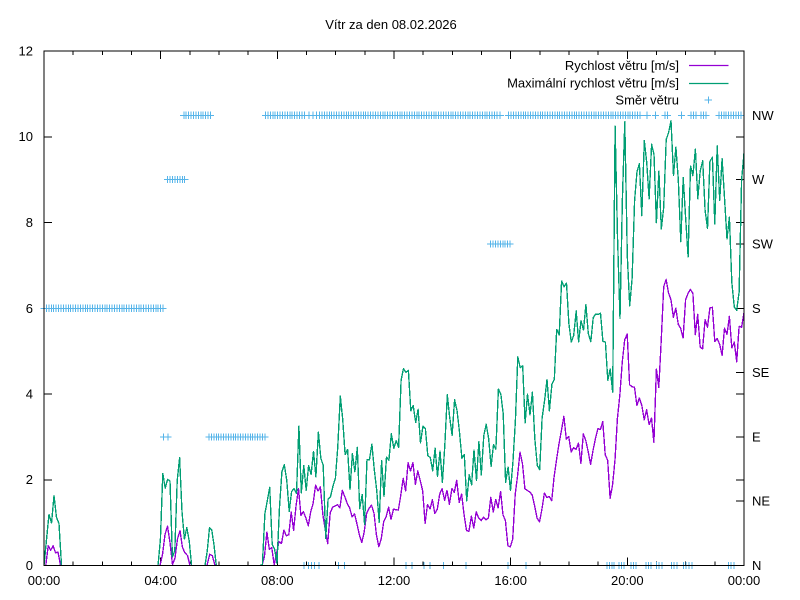 This screenshot has height=600, width=800. Describe the element at coordinates (763, 115) in the screenshot. I see `svg-text: NW` at that location.